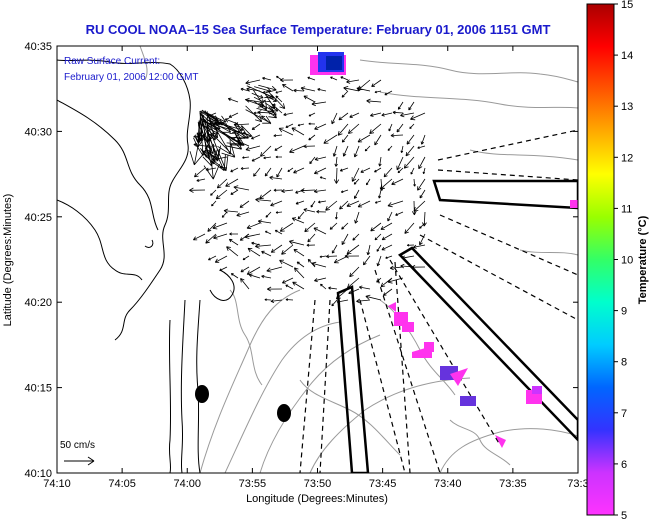  What do you see at coordinates (627, 107) in the screenshot?
I see `colorbar-tick-label: 13` at bounding box center [627, 107].